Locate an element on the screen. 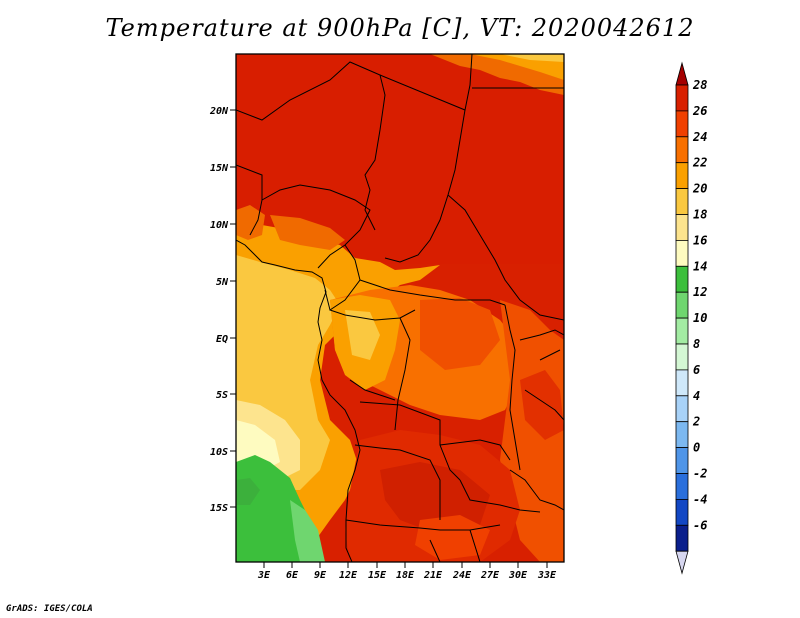  colorbar-label: -6 is located at coordinates (700, 525).